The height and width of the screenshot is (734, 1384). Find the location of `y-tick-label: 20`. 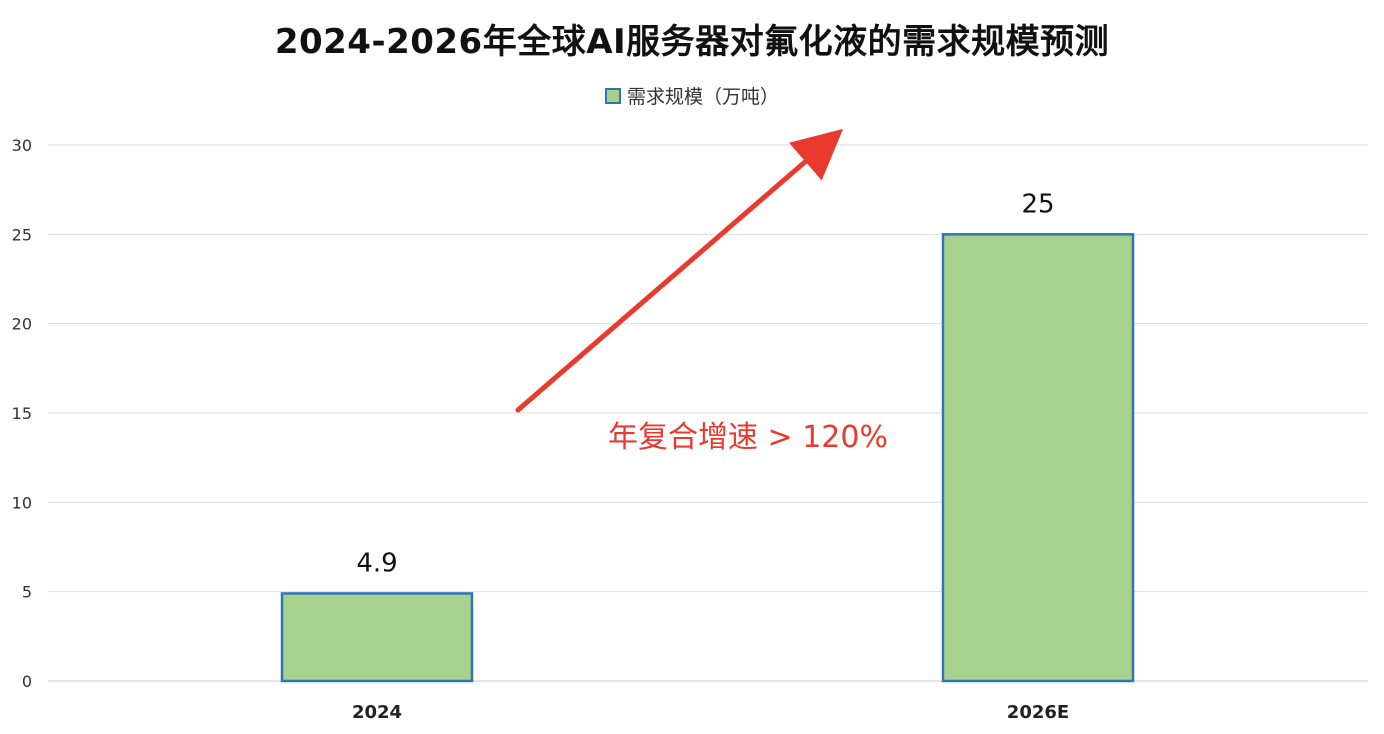

y-tick-label: 20 is located at coordinates (22, 324).